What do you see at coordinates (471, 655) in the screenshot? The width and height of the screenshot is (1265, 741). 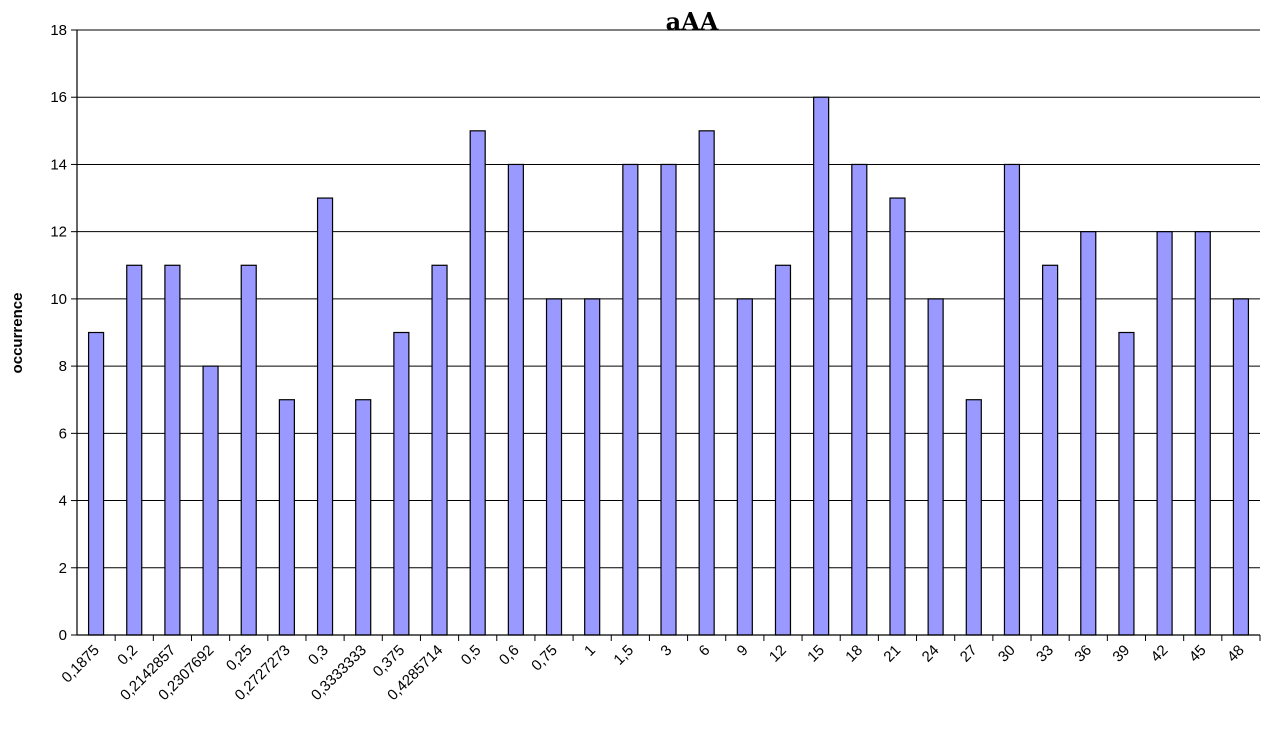 I see `x-tick-label: 0,5` at bounding box center [471, 655].